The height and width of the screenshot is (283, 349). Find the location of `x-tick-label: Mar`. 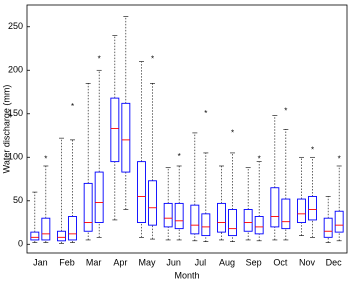

x-tick-label: Mar is located at coordinates (94, 262).